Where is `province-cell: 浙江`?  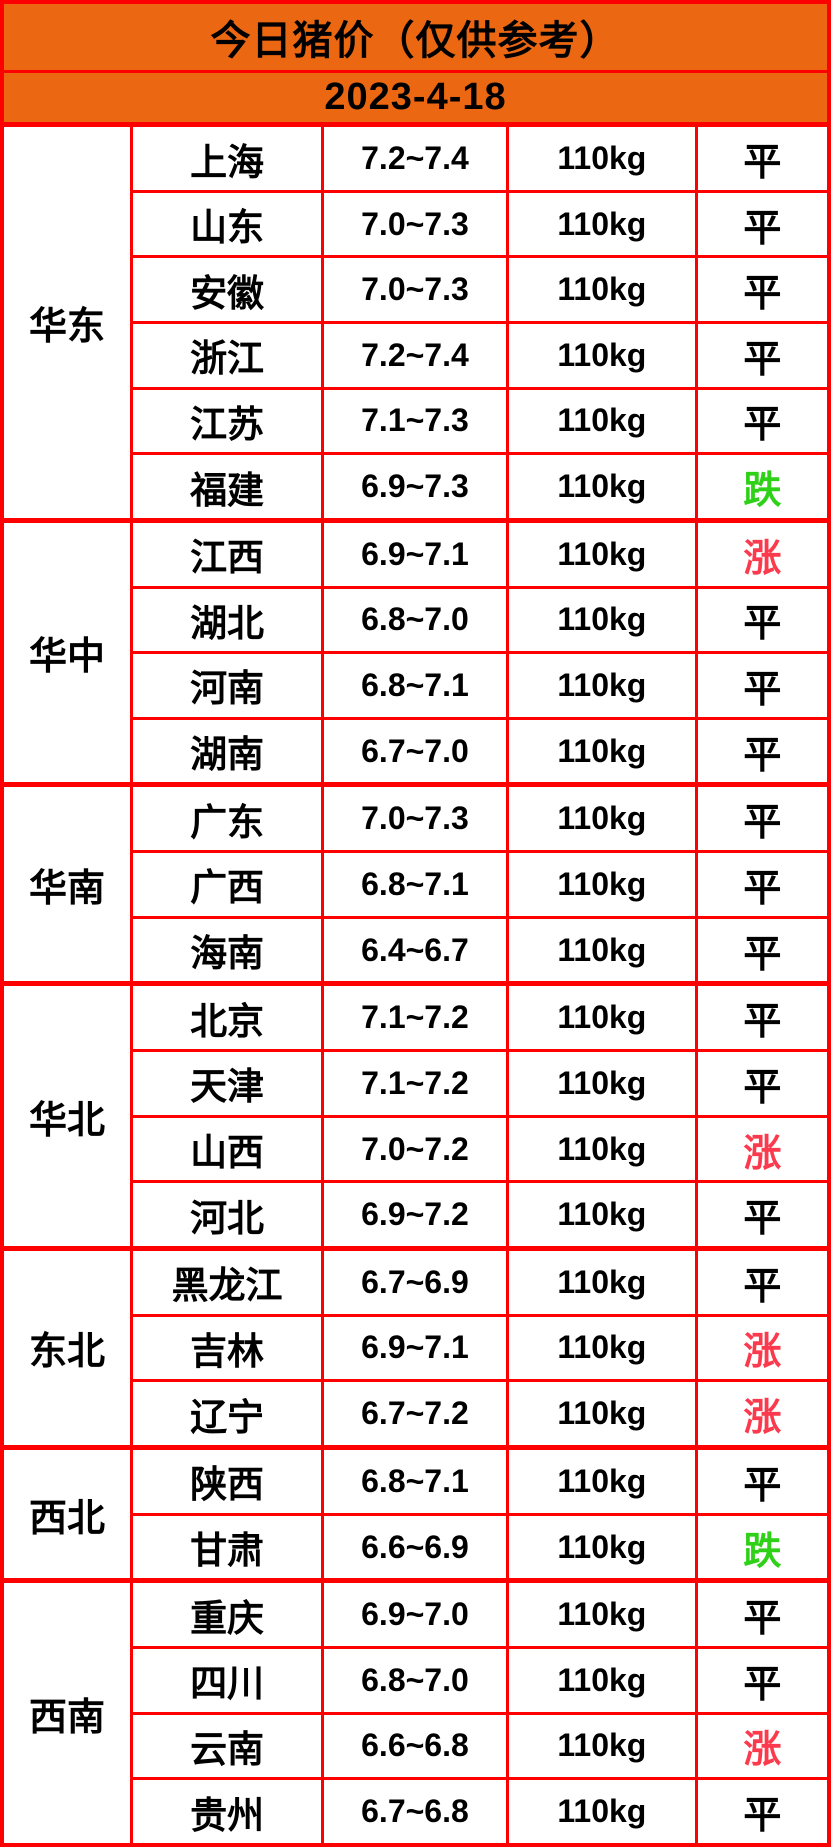 province-cell: 浙江 is located at coordinates (227, 355).